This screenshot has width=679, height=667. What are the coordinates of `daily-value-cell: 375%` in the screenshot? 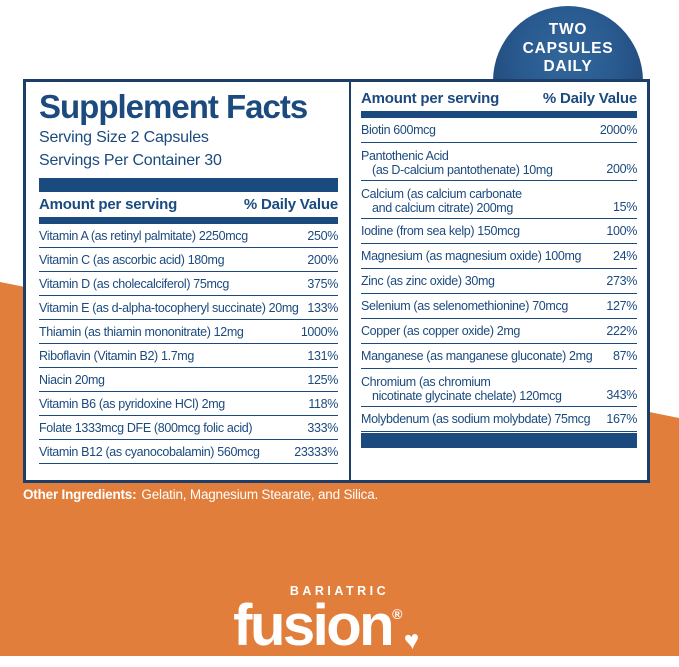 It's located at (322, 283).